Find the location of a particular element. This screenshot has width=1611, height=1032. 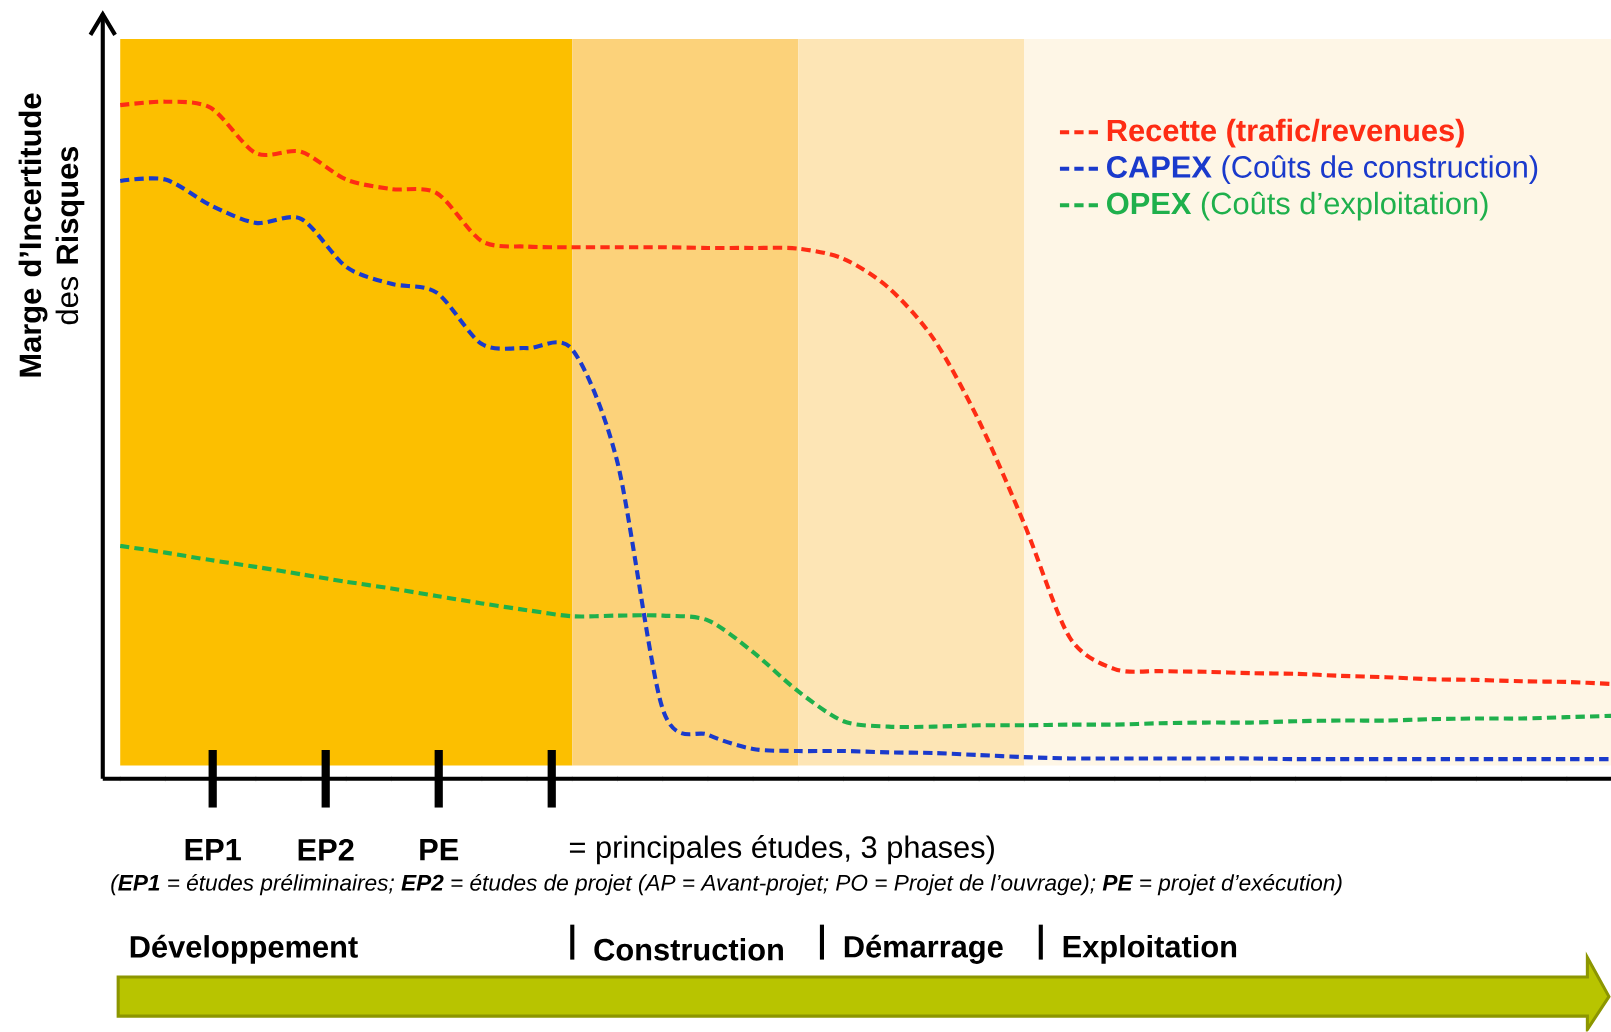

legend-label: CAPEX (Coûts de construction) is located at coordinates (1322, 170).